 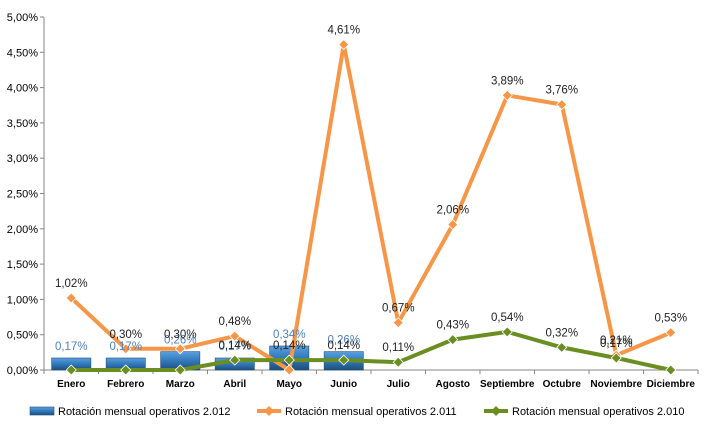 I want to click on line-data-label: 1,02%, so click(x=71, y=284).